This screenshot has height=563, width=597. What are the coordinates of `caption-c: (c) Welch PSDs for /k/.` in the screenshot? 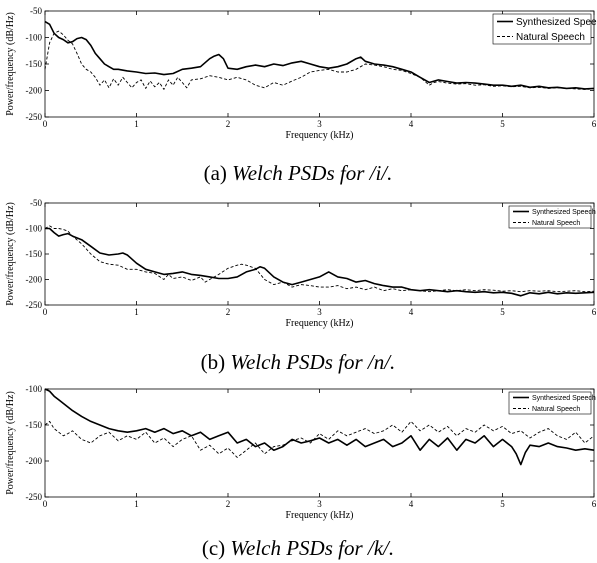 It's located at (298, 548).